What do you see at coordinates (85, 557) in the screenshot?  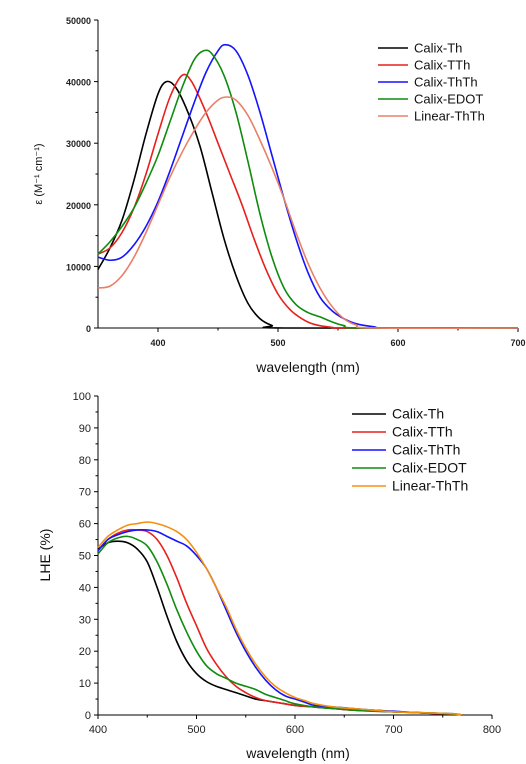 I see `y-tick-label: 50` at bounding box center [85, 557].